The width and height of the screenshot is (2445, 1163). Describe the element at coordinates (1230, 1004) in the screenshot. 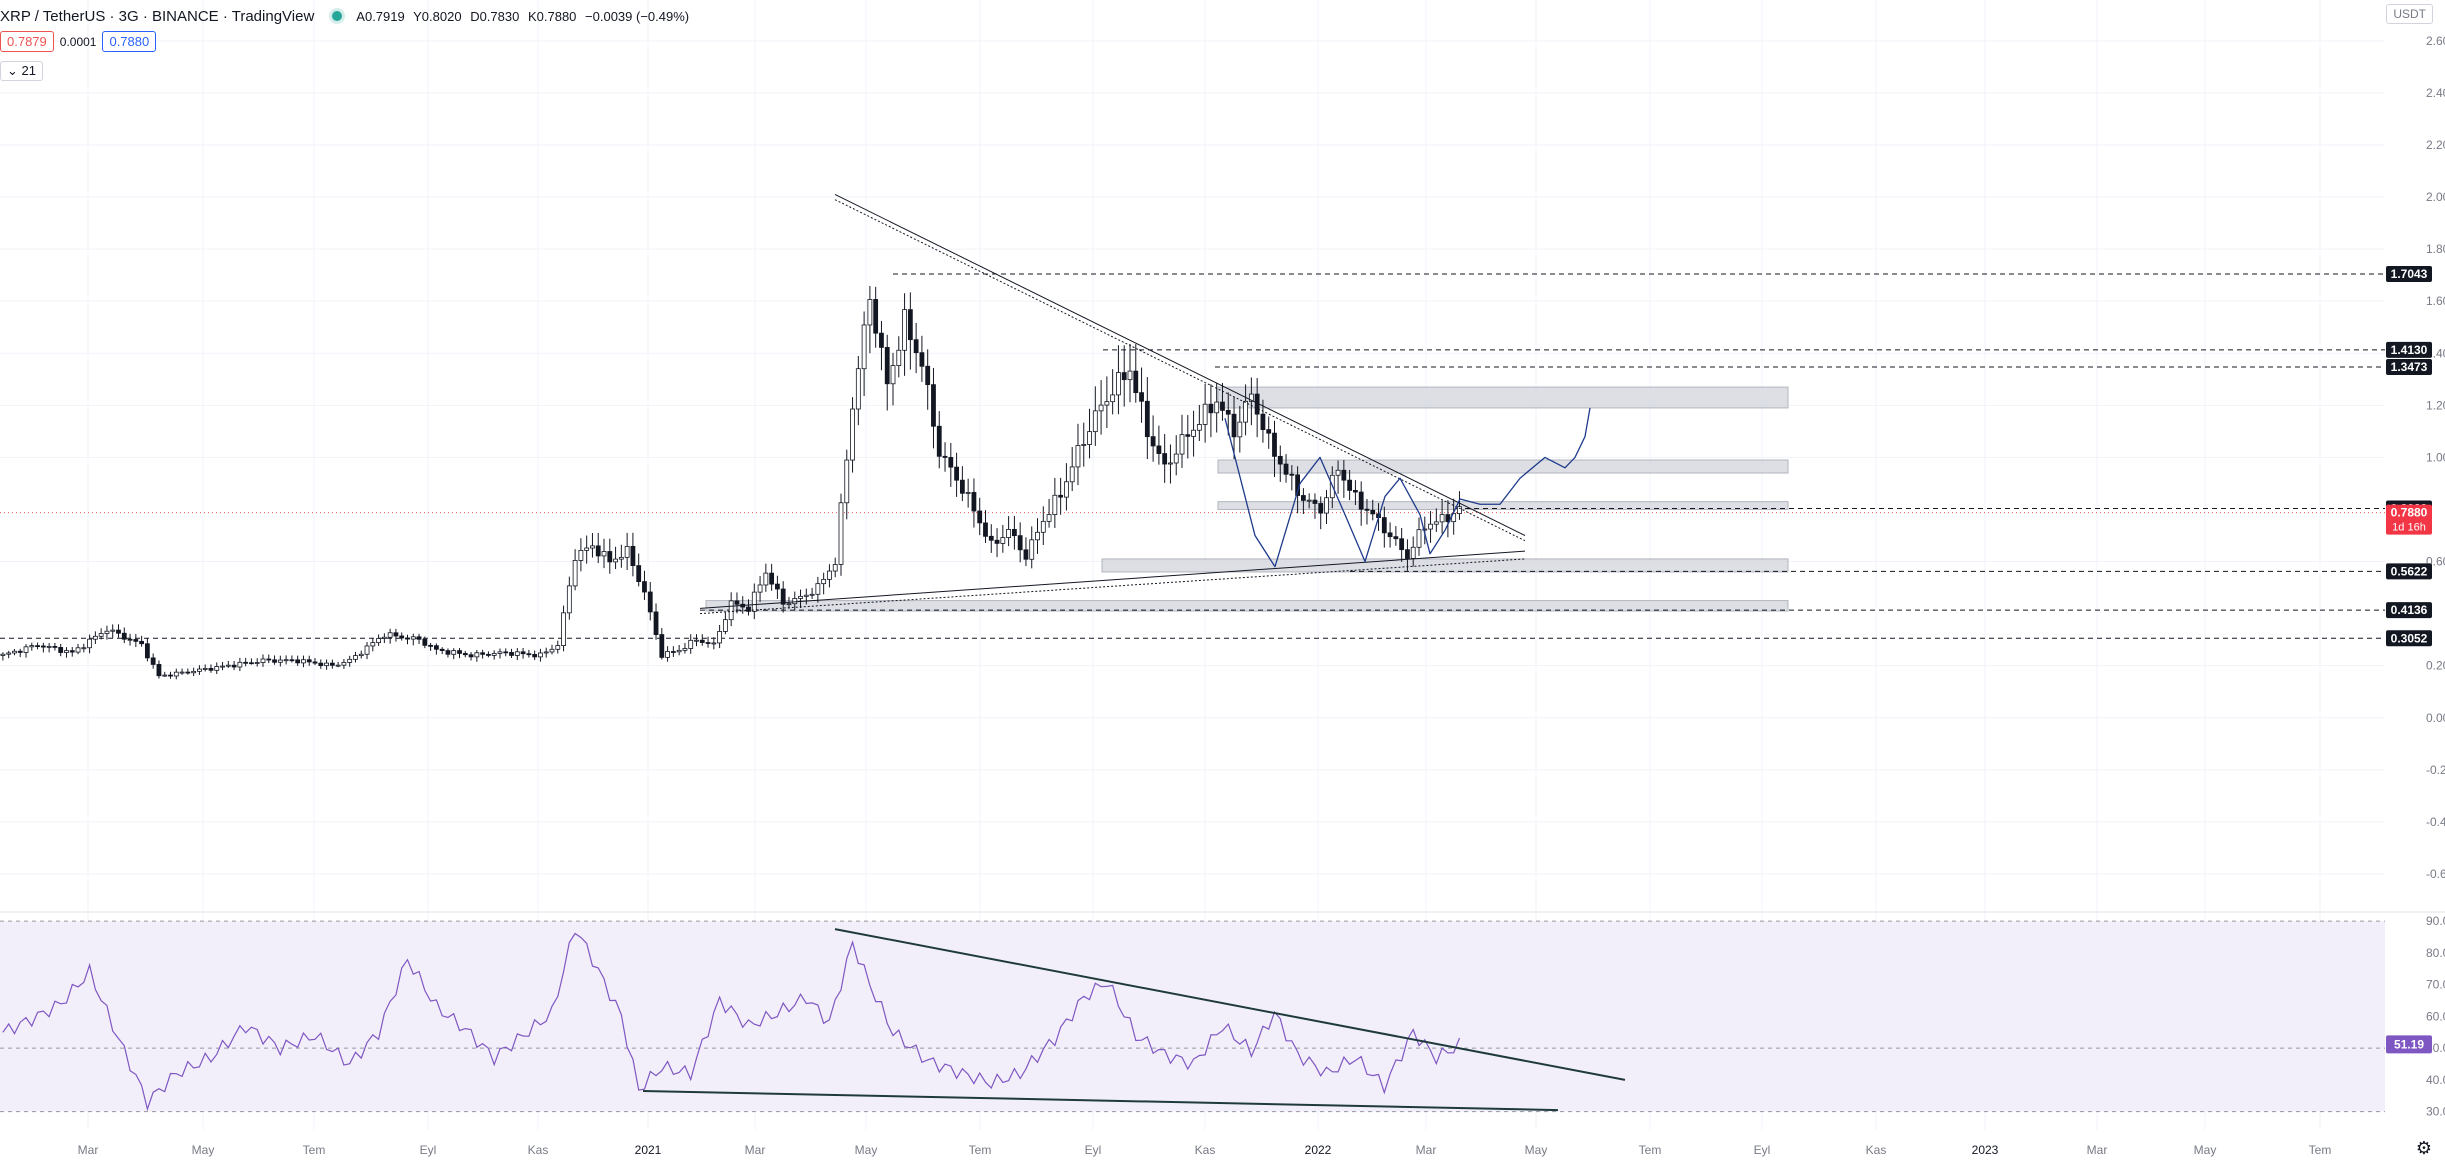

I see `rsi-trendline` at that location.